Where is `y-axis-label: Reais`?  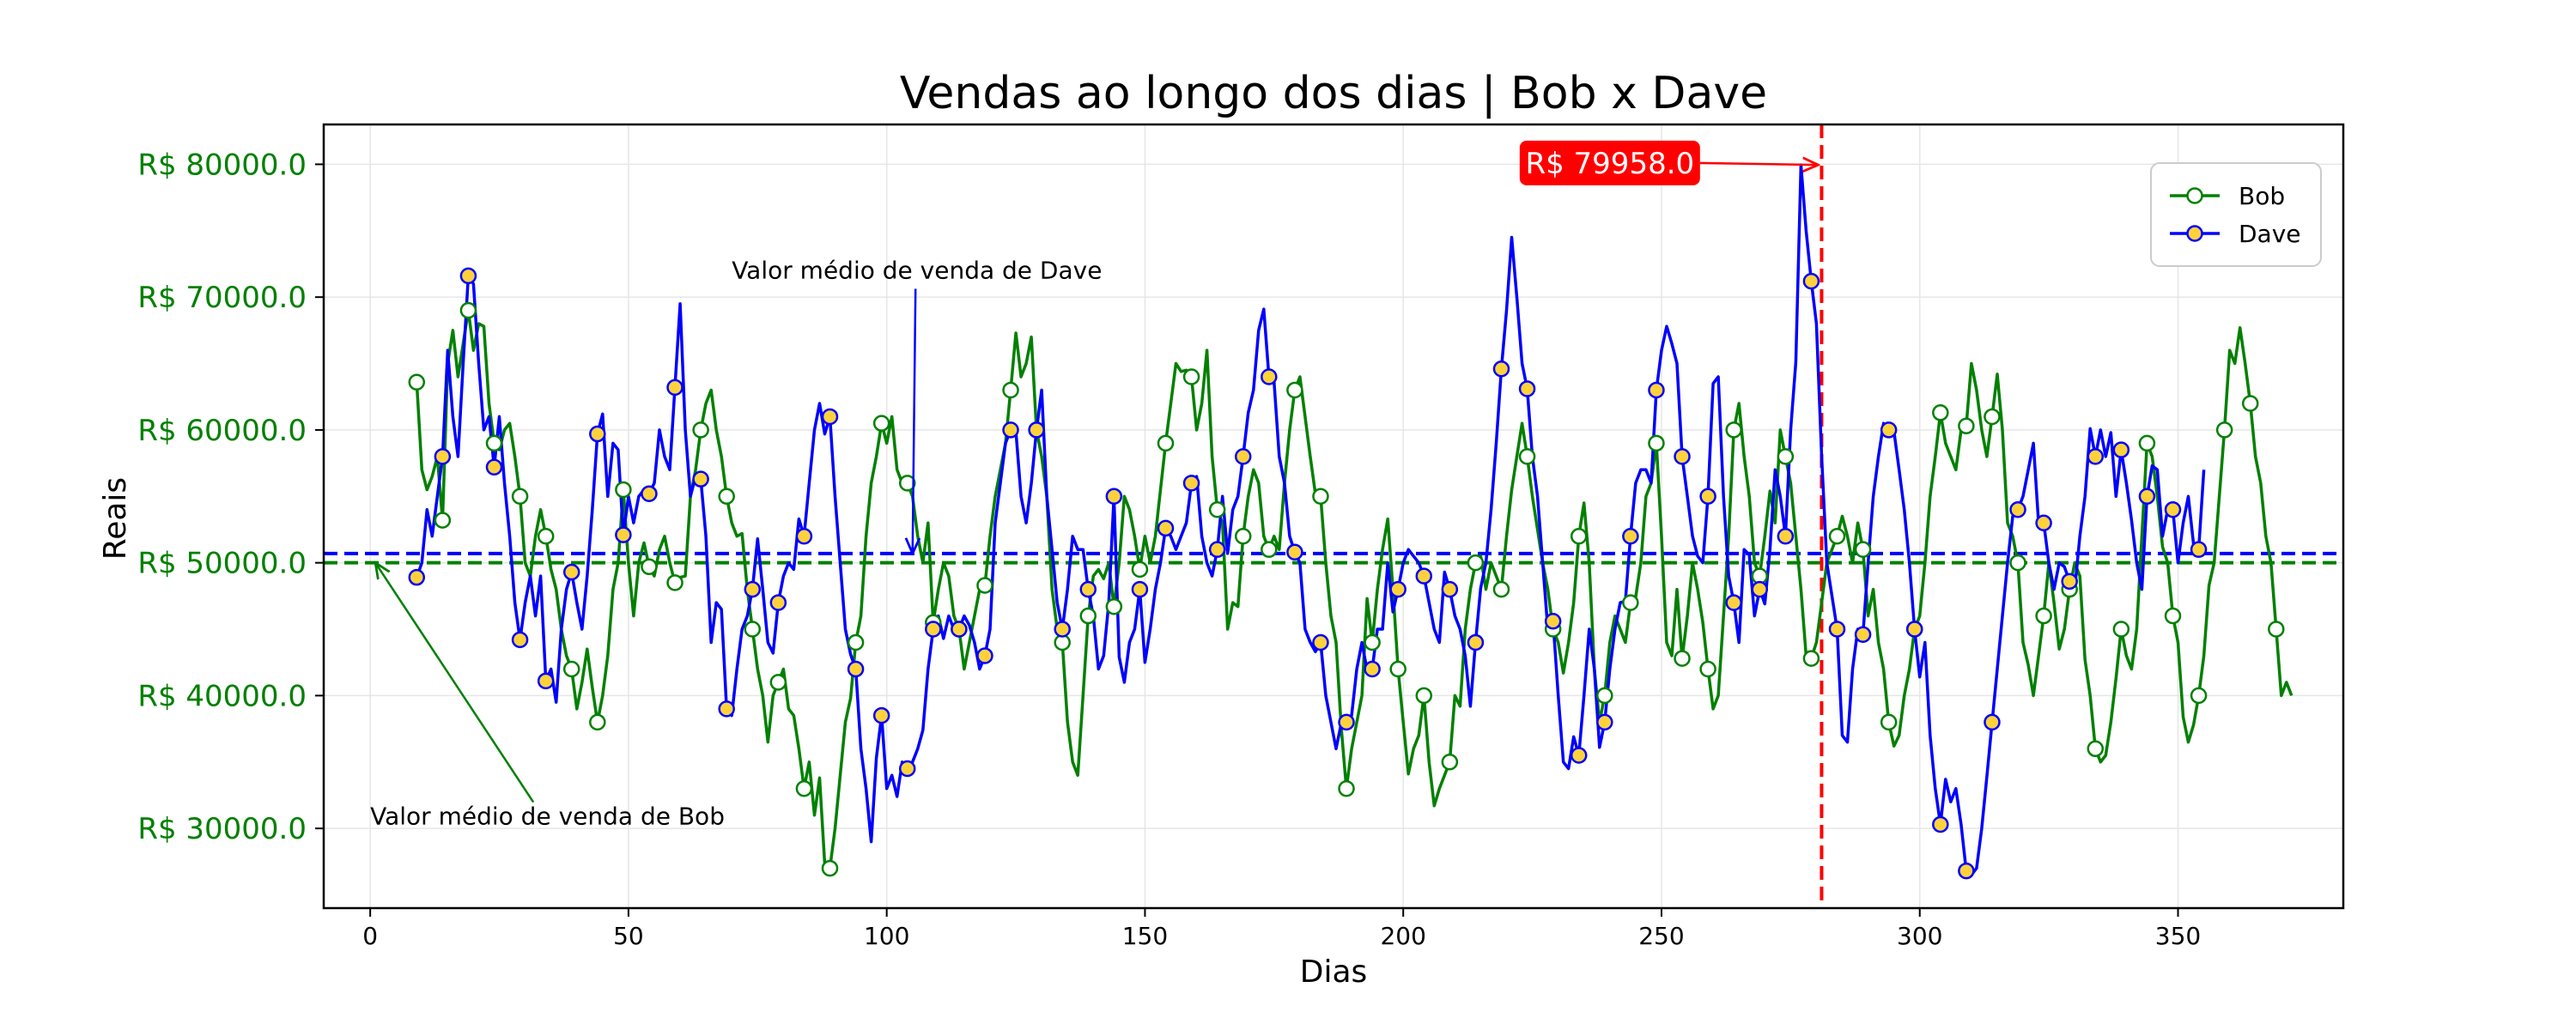 y-axis-label: Reais is located at coordinates (116, 518).